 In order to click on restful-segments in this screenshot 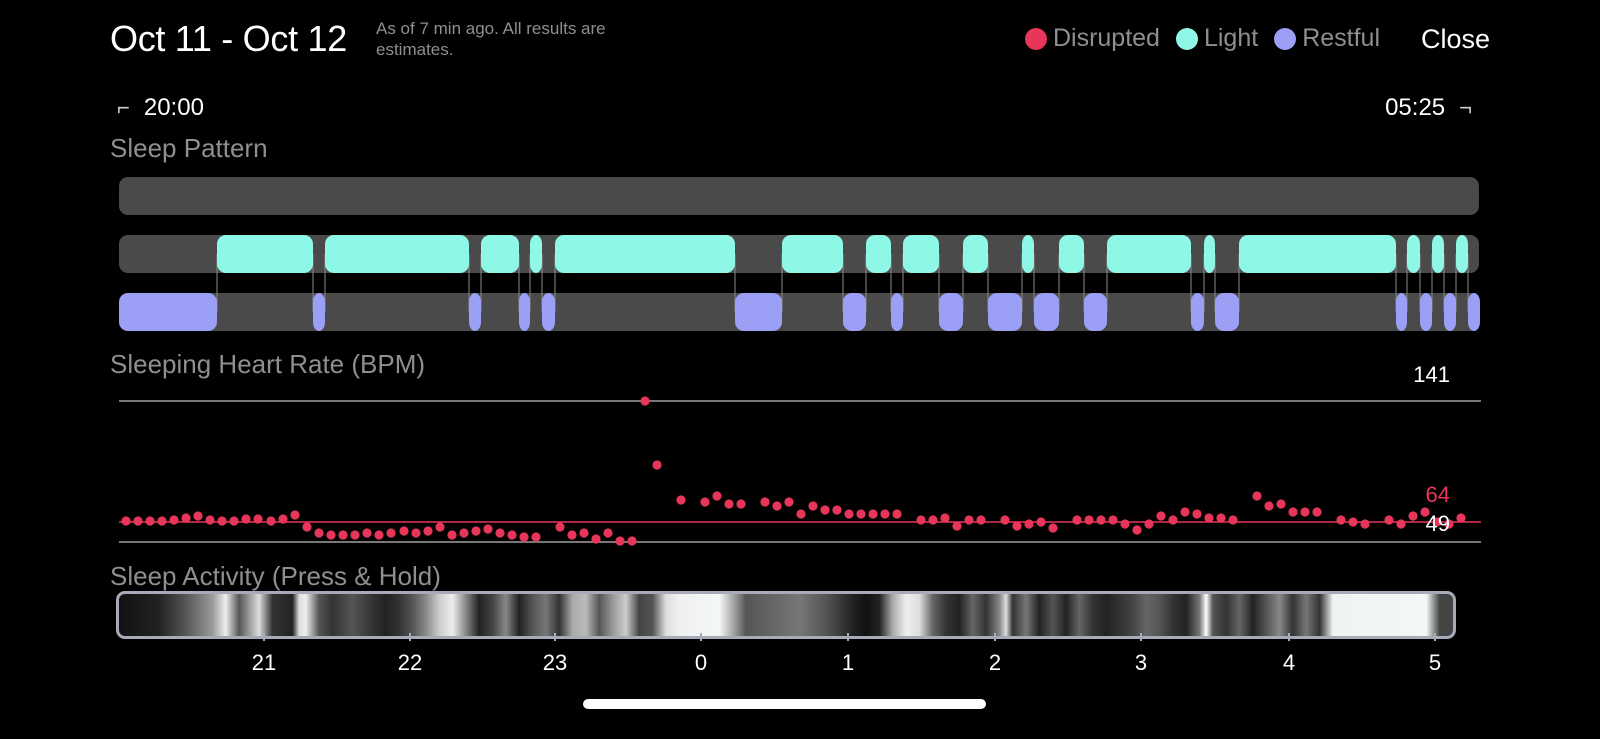, I will do `click(799, 312)`.